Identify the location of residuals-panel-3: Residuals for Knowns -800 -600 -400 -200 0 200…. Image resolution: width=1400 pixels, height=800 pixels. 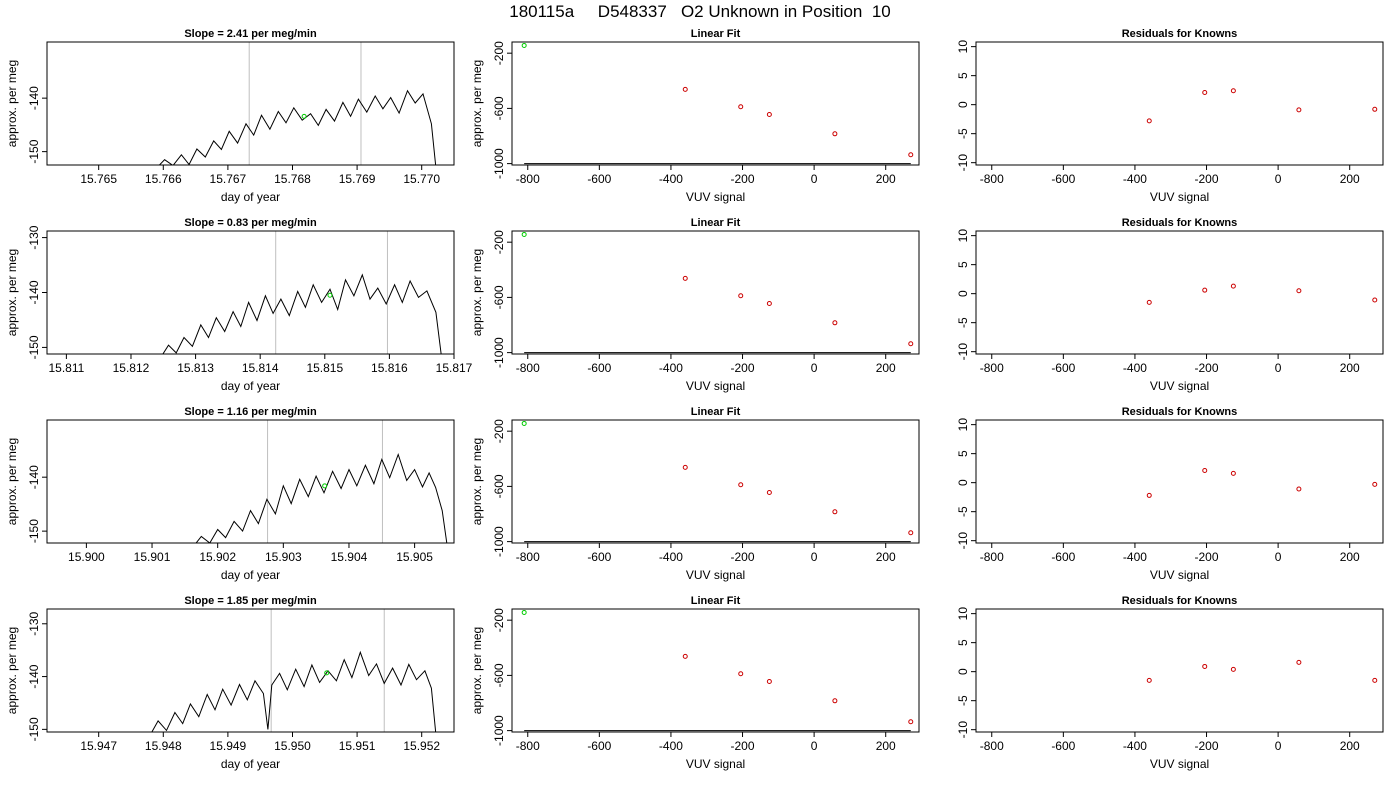
(1170, 683).